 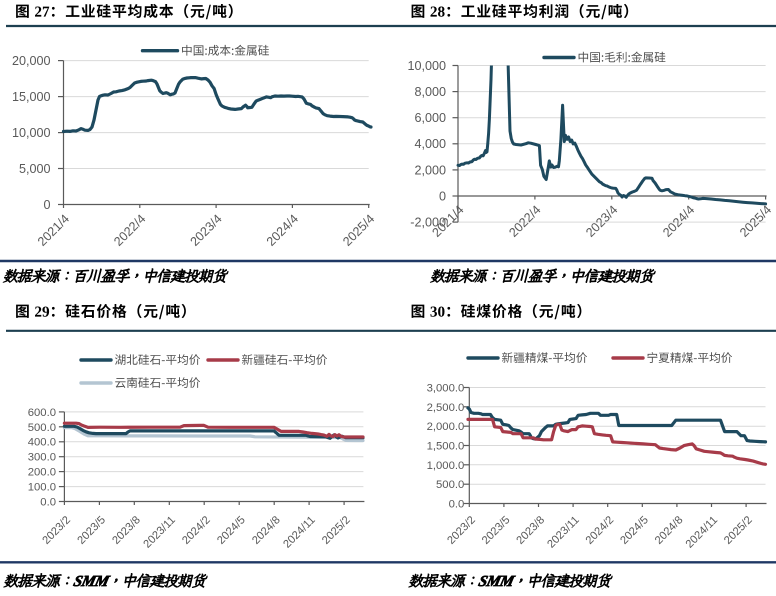 What do you see at coordinates (446, 408) in the screenshot?
I see `svg-text: 2,500.0` at bounding box center [446, 408].